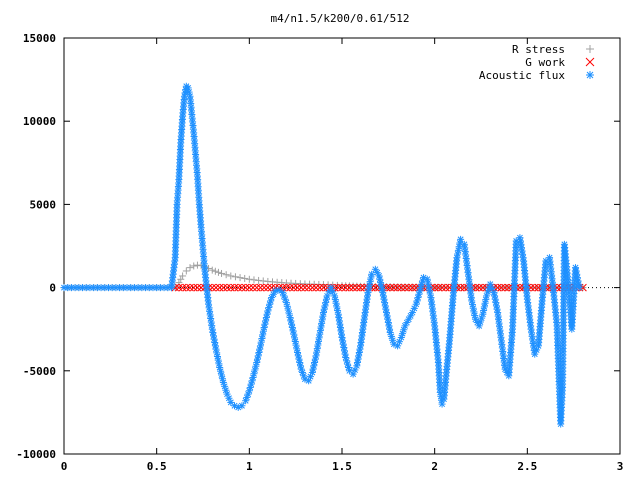 The width and height of the screenshot is (640, 480). I want to click on y-tick-label: 5000, so click(43, 204).